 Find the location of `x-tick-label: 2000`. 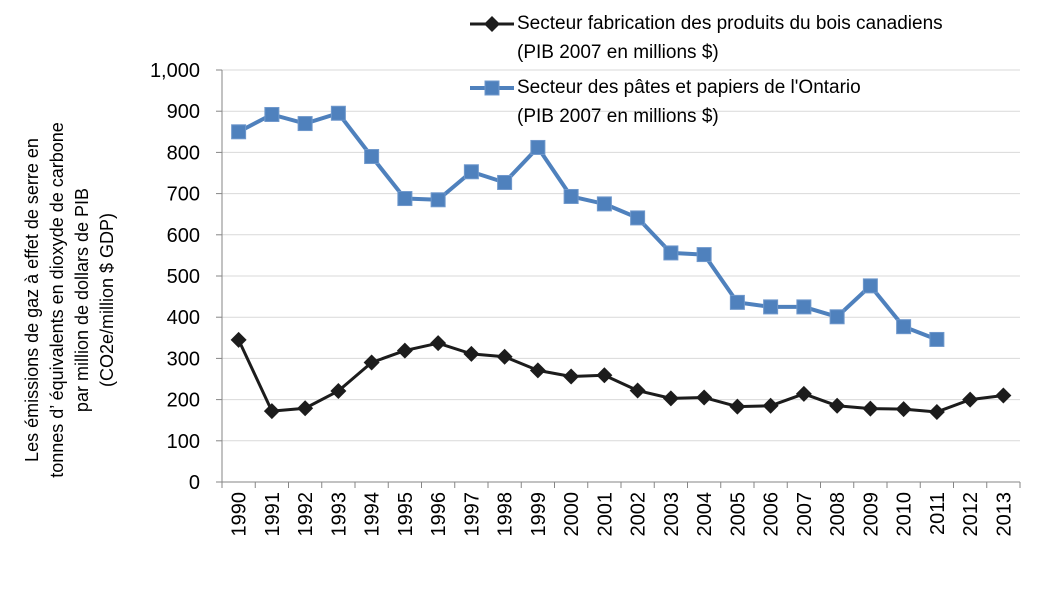

x-tick-label: 2000 is located at coordinates (572, 514).